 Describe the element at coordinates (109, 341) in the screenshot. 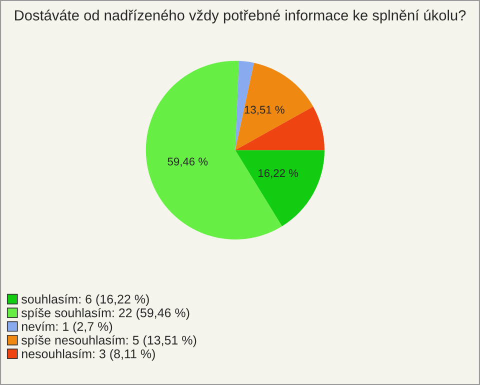

I see `legend-label: spíše nesouhlasím: 5 (13,51 %)` at that location.